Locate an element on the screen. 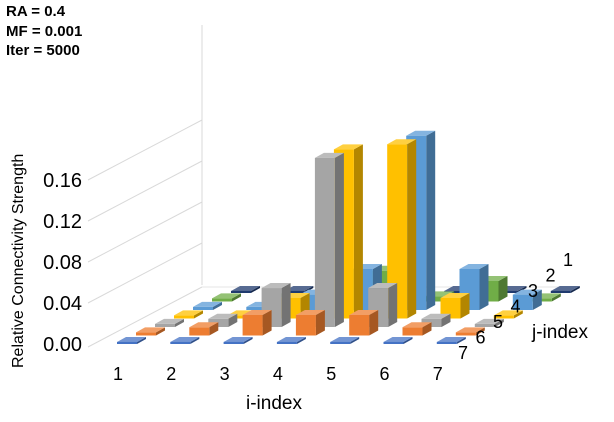 The image size is (614, 422). bar-j6-i6 is located at coordinates (417, 329).